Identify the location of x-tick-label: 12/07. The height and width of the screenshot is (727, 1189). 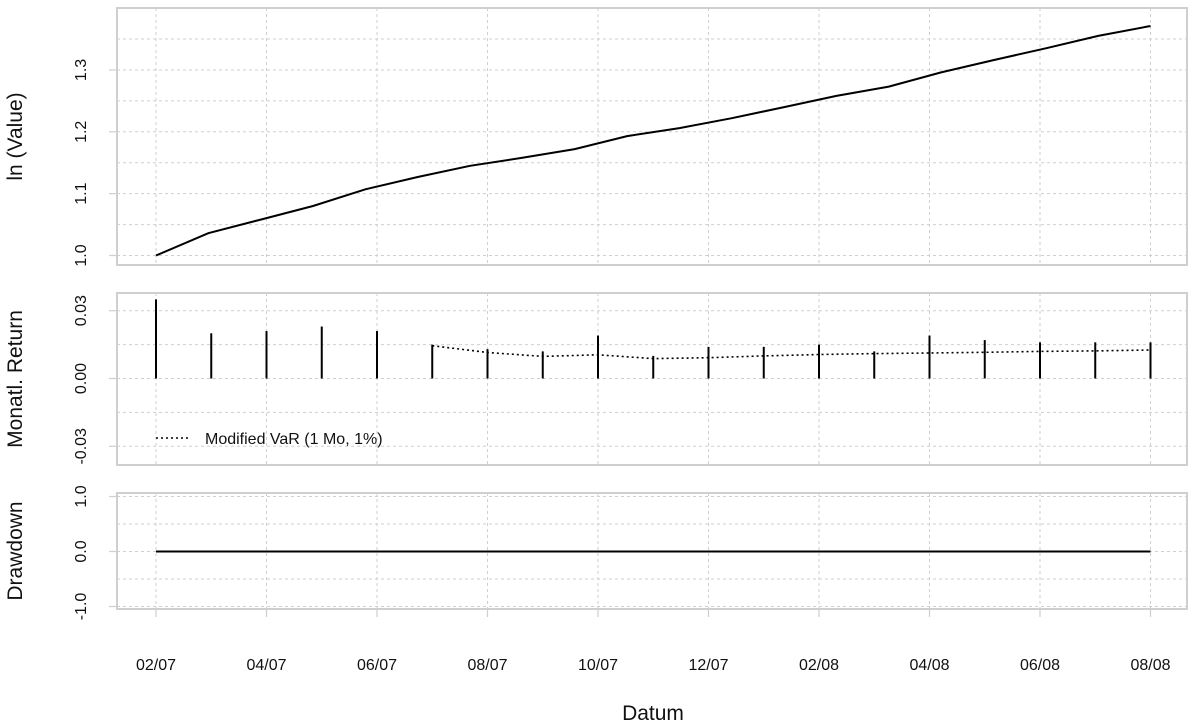
(708, 665).